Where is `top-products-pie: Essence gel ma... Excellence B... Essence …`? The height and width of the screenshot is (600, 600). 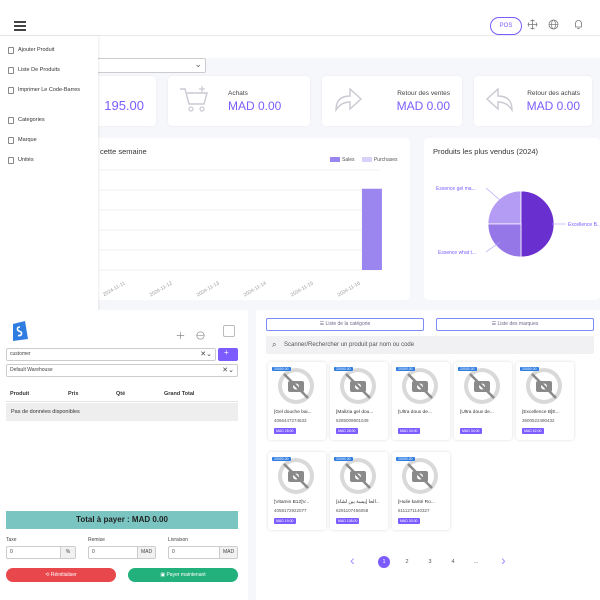 top-products-pie: Essence gel ma... Excellence B... Essence … is located at coordinates (518, 222).